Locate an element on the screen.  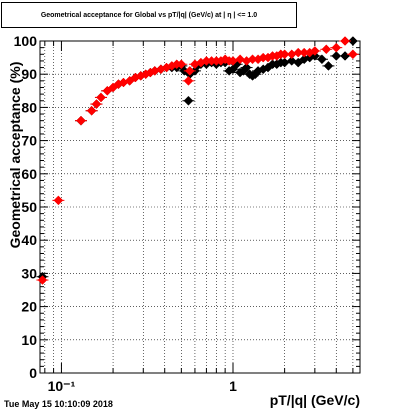
y-tick-label: 40 is located at coordinates (29, 240).